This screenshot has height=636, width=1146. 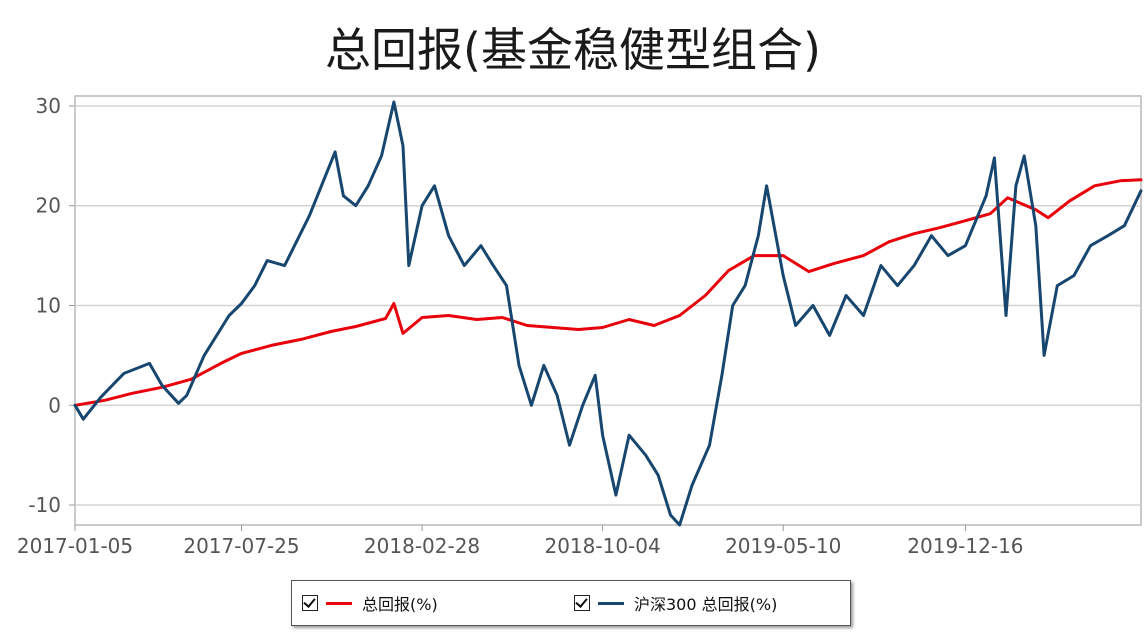 What do you see at coordinates (706, 604) in the screenshot?
I see `legend-label-csi300: 沪深300 总回报(%)` at bounding box center [706, 604].